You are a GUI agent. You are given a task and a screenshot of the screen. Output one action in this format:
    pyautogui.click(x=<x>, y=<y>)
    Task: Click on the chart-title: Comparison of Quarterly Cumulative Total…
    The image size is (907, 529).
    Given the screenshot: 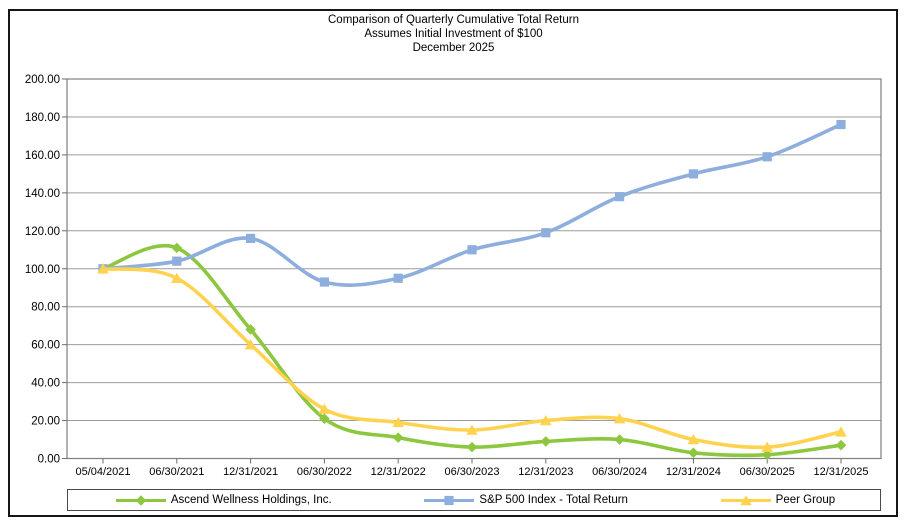 What is the action you would take?
    pyautogui.click(x=453, y=20)
    